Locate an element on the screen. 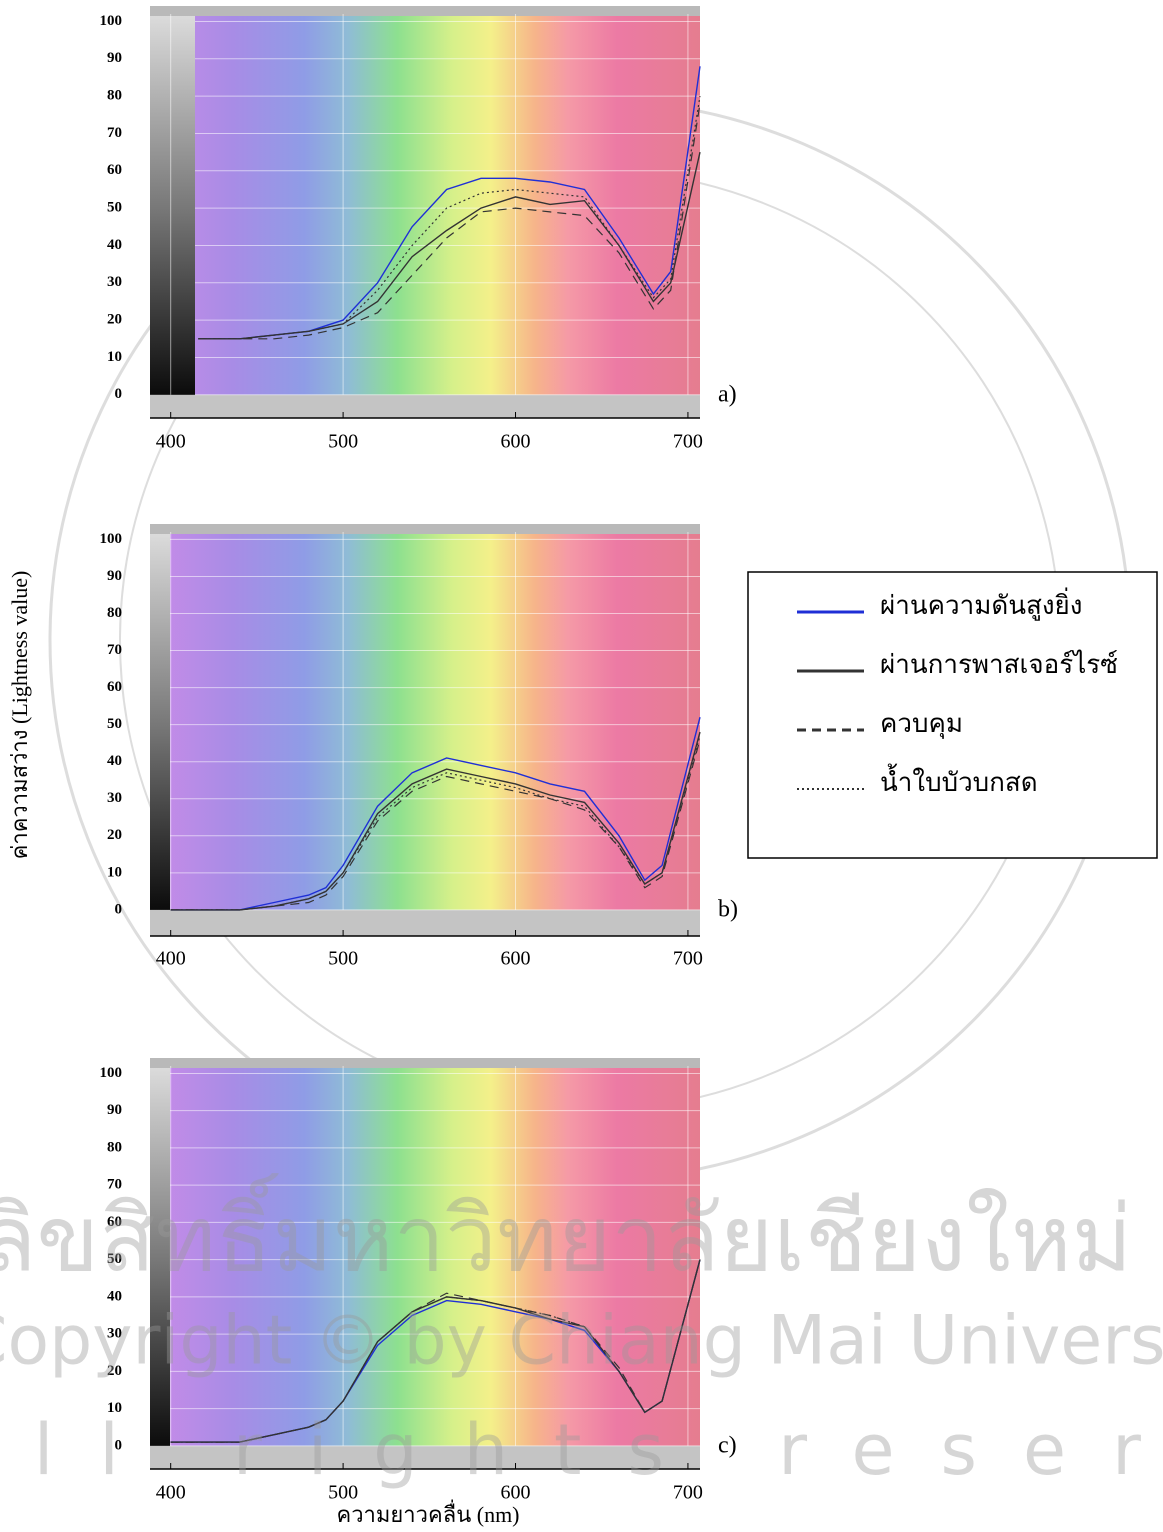 The width and height of the screenshot is (1163, 1532). watermark-text: All rights reserved is located at coordinates (581, 1450).